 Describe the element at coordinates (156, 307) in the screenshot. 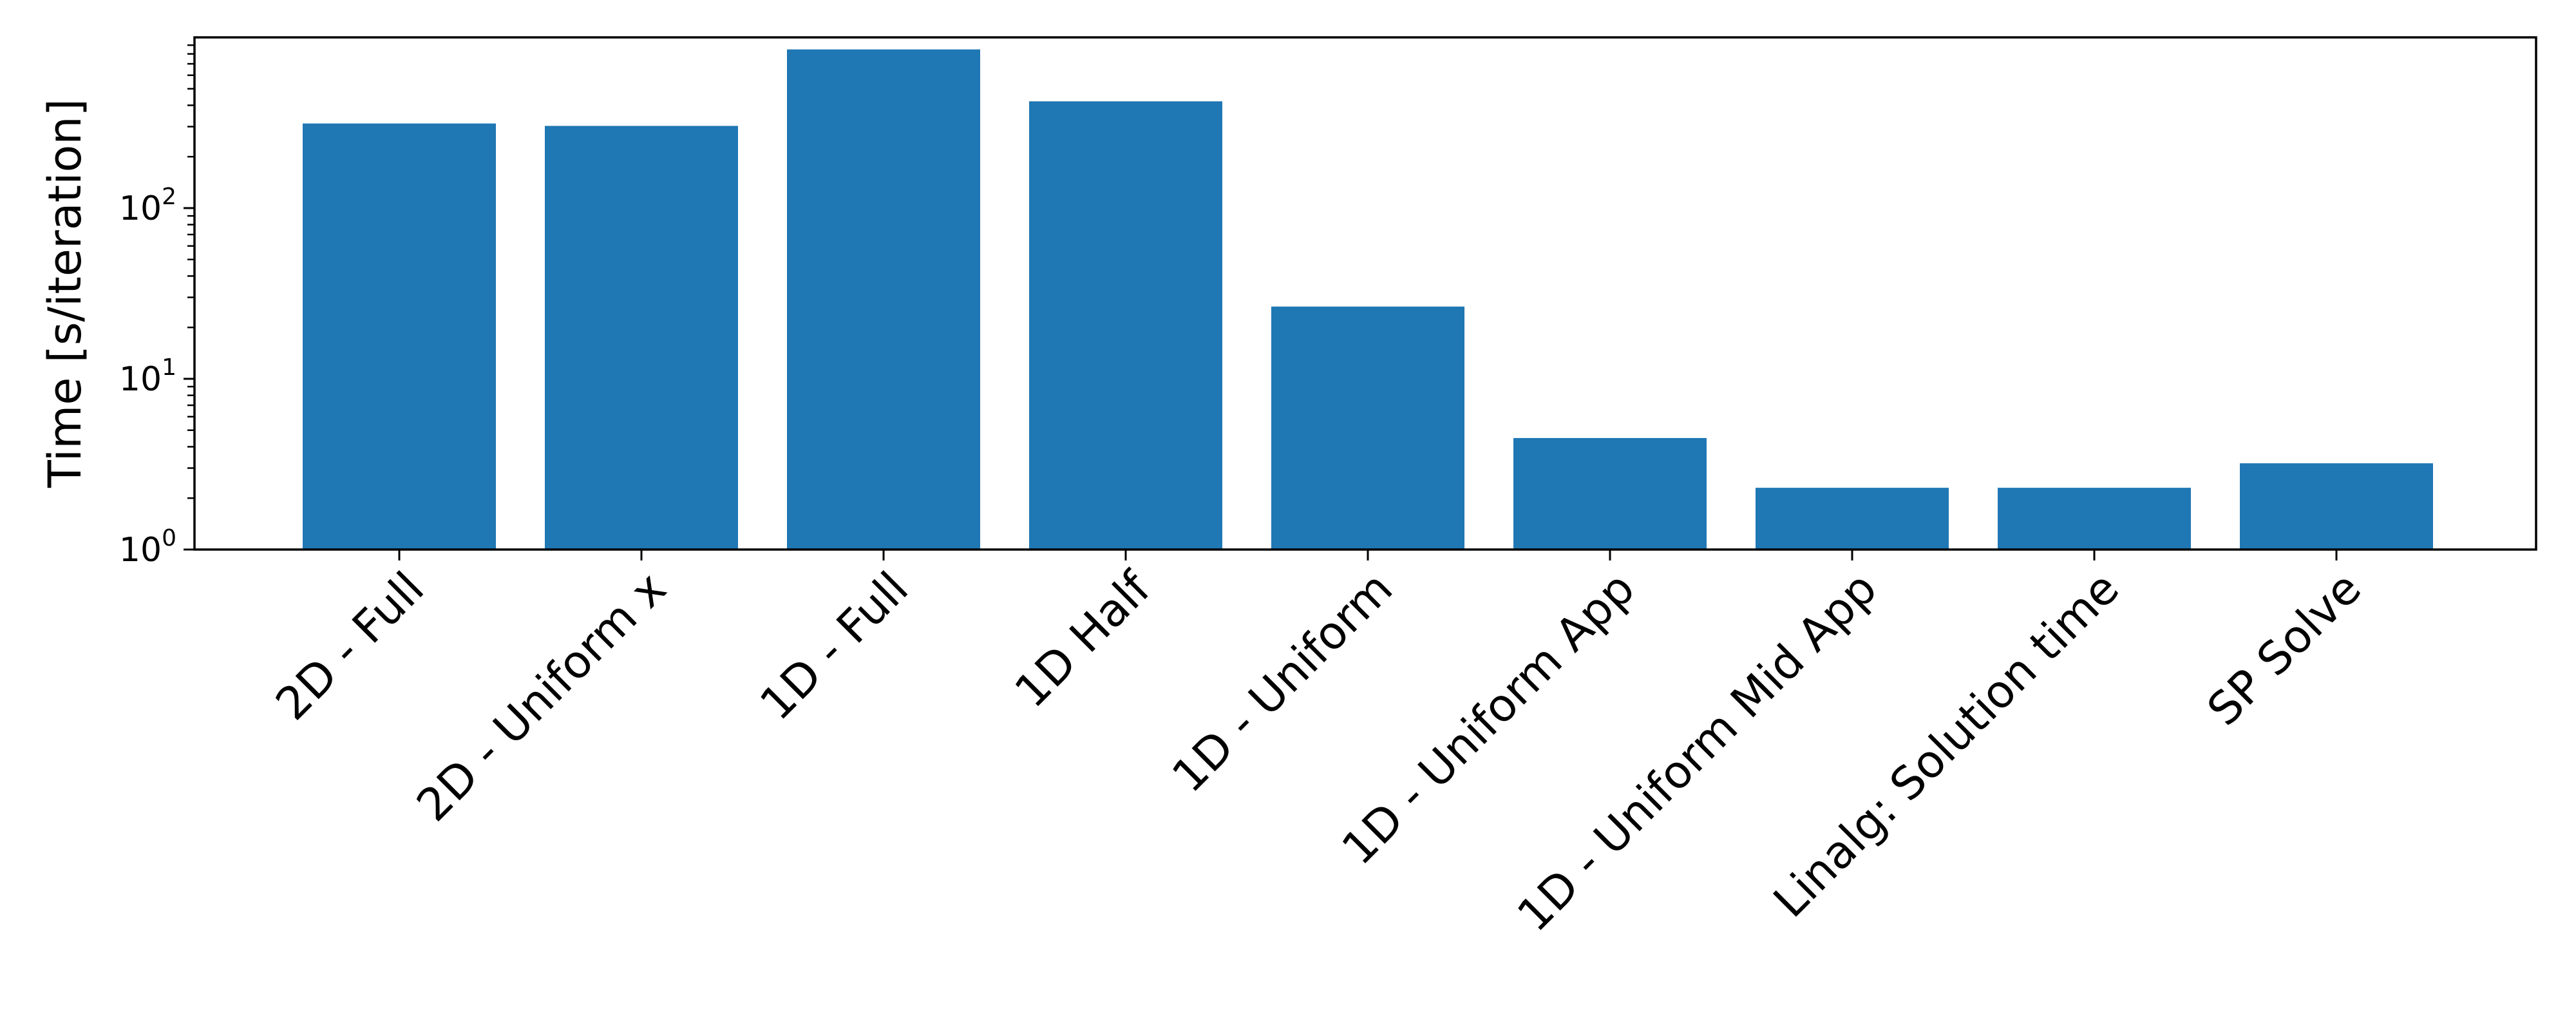

I see `y-axis-ticks: 10⁰ 10¹ 10²` at that location.